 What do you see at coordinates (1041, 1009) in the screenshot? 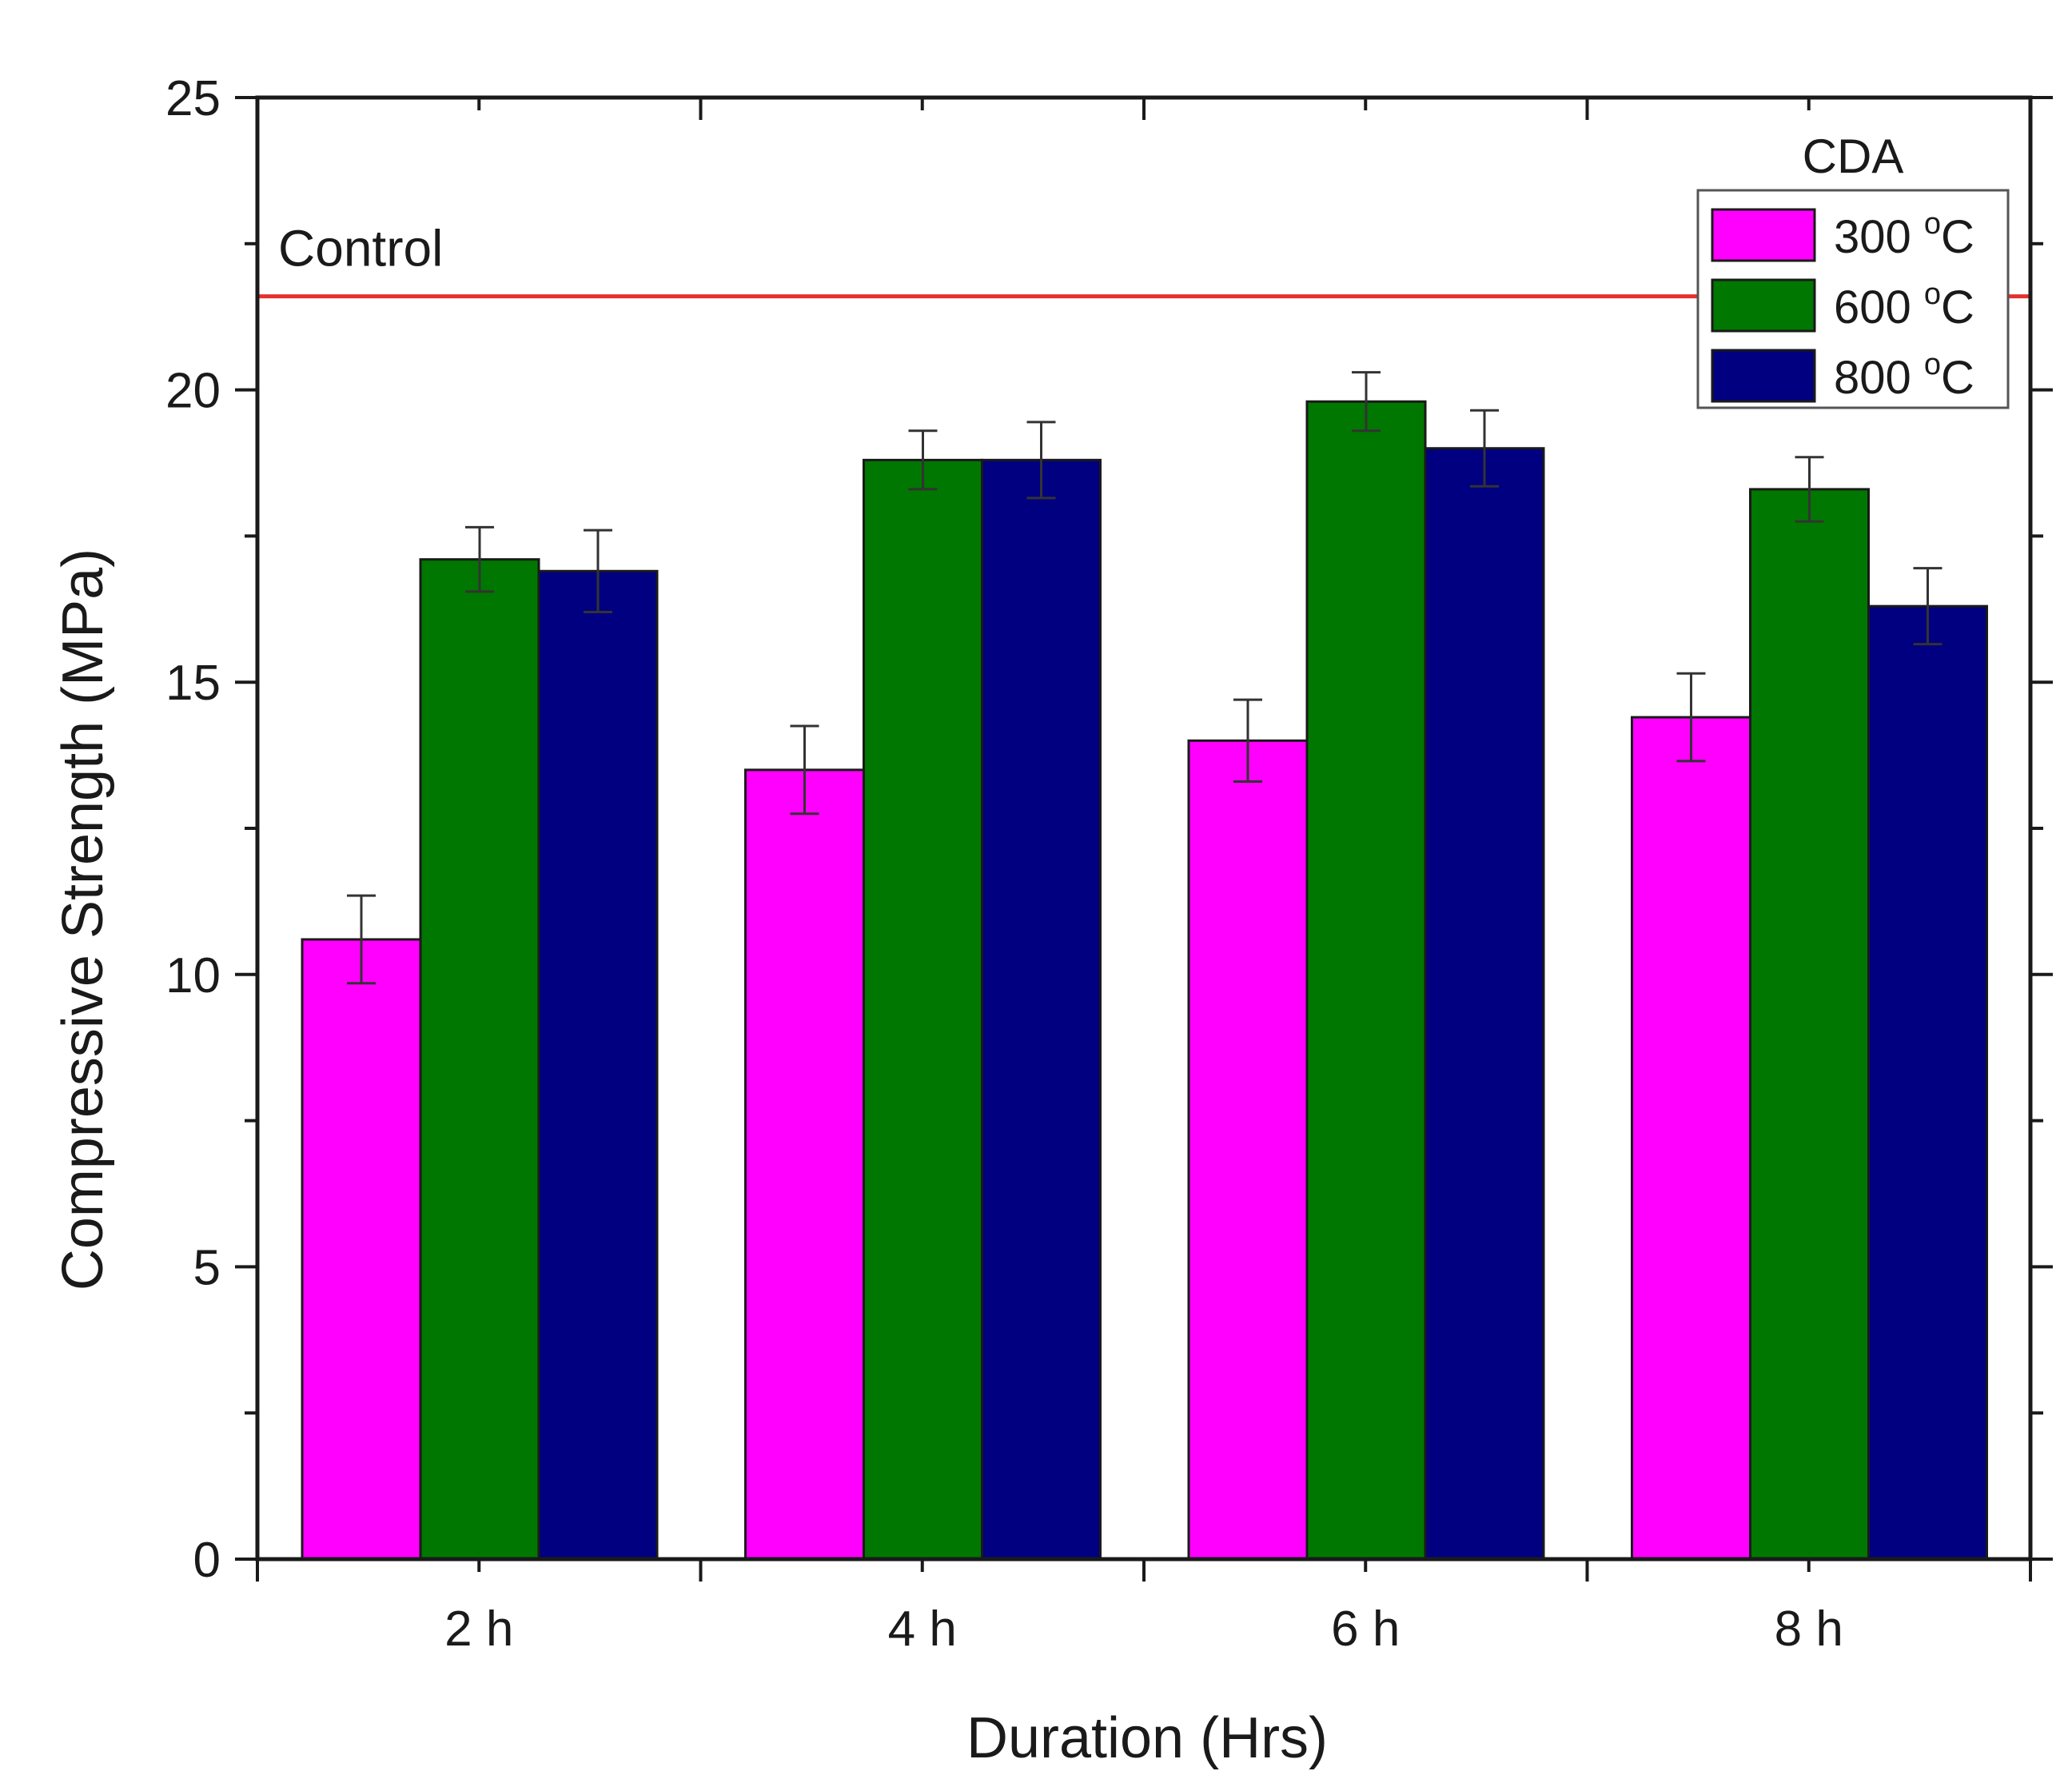
I see `bar-800-4h` at bounding box center [1041, 1009].